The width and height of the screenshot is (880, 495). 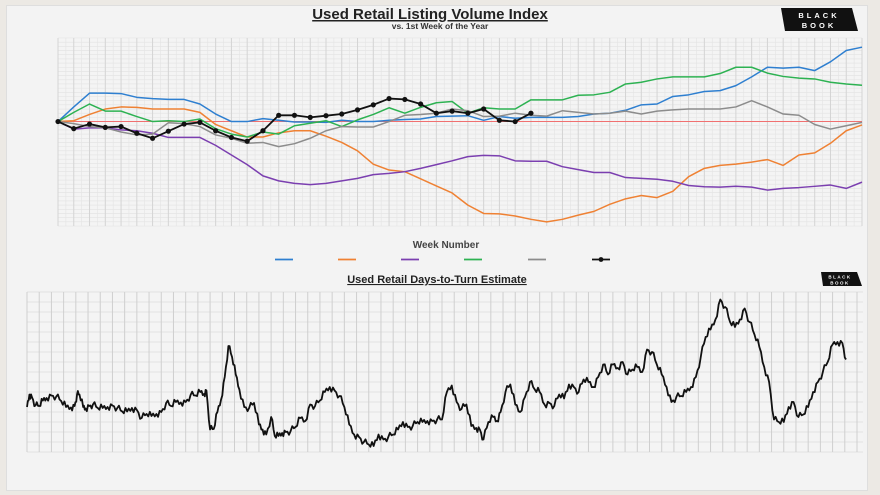 I want to click on top-chart-legend, so click(x=442, y=259).